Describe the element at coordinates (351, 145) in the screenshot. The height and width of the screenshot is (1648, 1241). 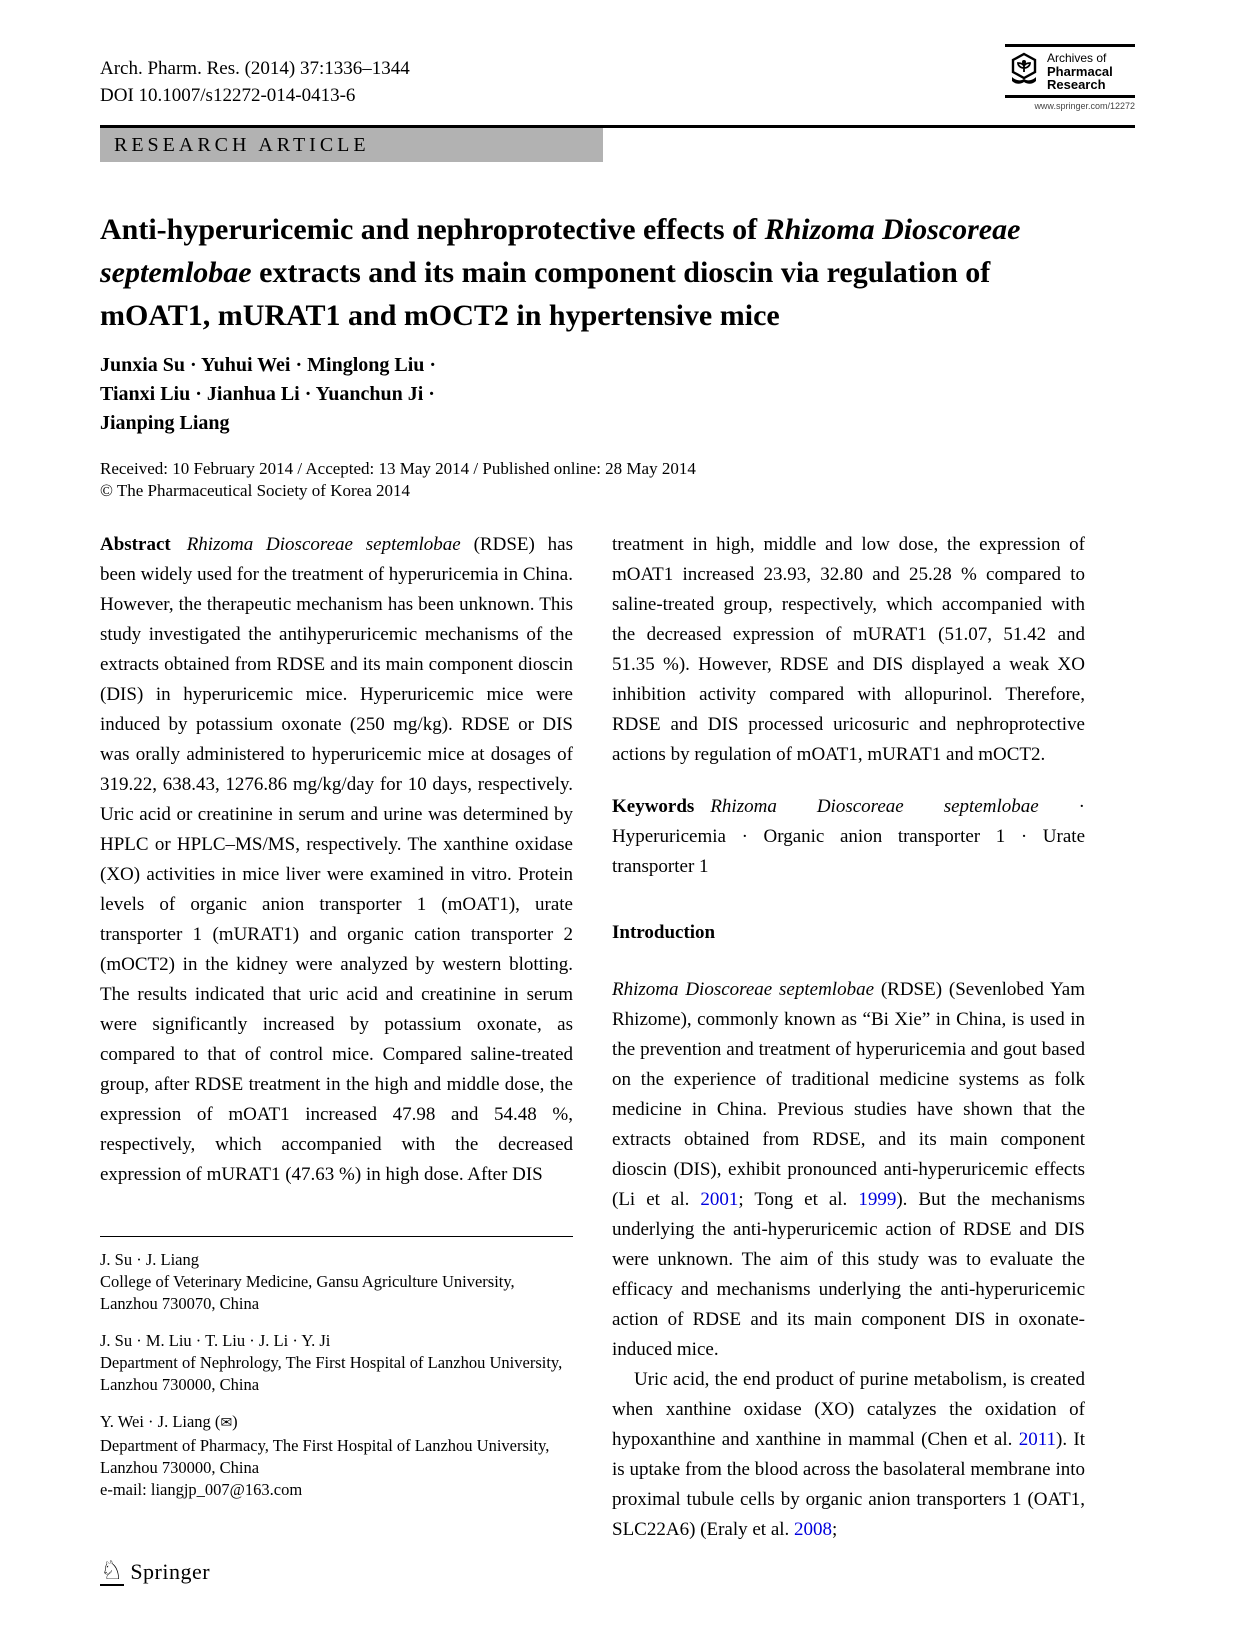
I see `article-type-banner: RESEARCH ARTICLE` at that location.